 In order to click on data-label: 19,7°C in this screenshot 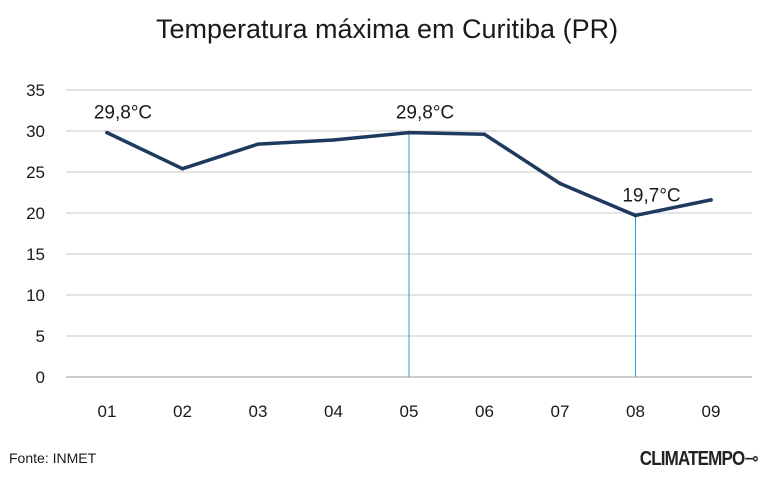, I will do `click(651, 195)`.